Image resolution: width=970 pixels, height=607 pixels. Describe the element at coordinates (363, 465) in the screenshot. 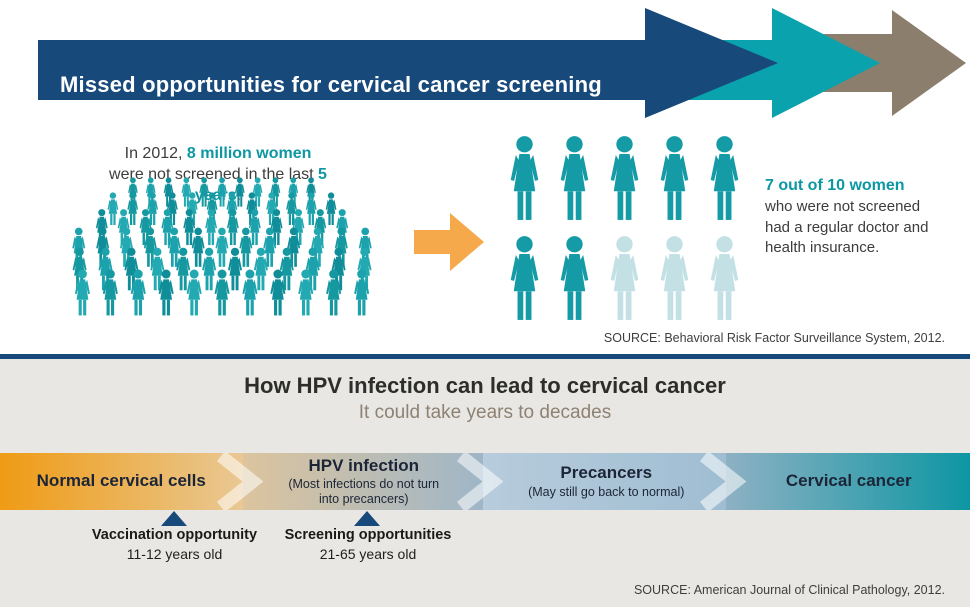

I see `stage-label: HPV infection` at that location.